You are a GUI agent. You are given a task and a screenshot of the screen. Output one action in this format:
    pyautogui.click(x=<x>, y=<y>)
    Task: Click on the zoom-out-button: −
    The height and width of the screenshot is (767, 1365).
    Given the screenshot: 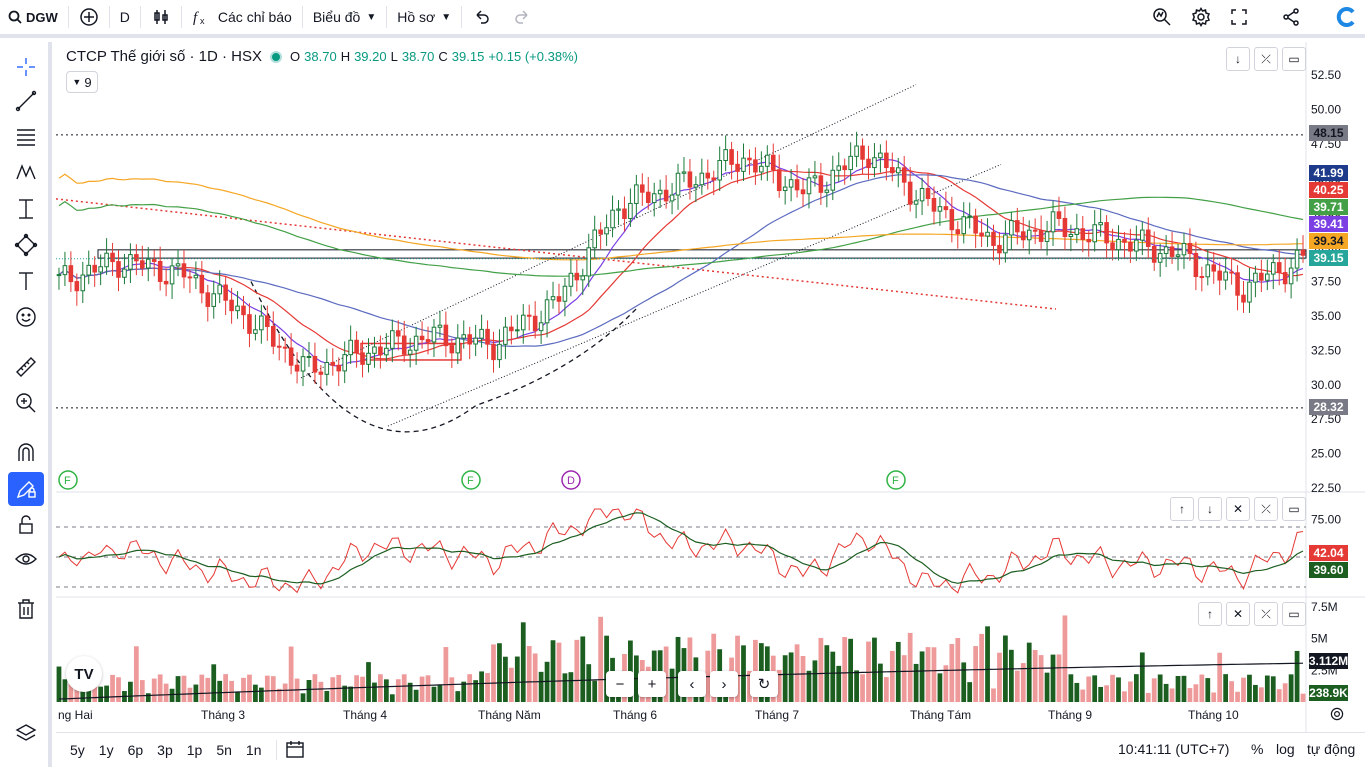 What is the action you would take?
    pyautogui.click(x=620, y=684)
    